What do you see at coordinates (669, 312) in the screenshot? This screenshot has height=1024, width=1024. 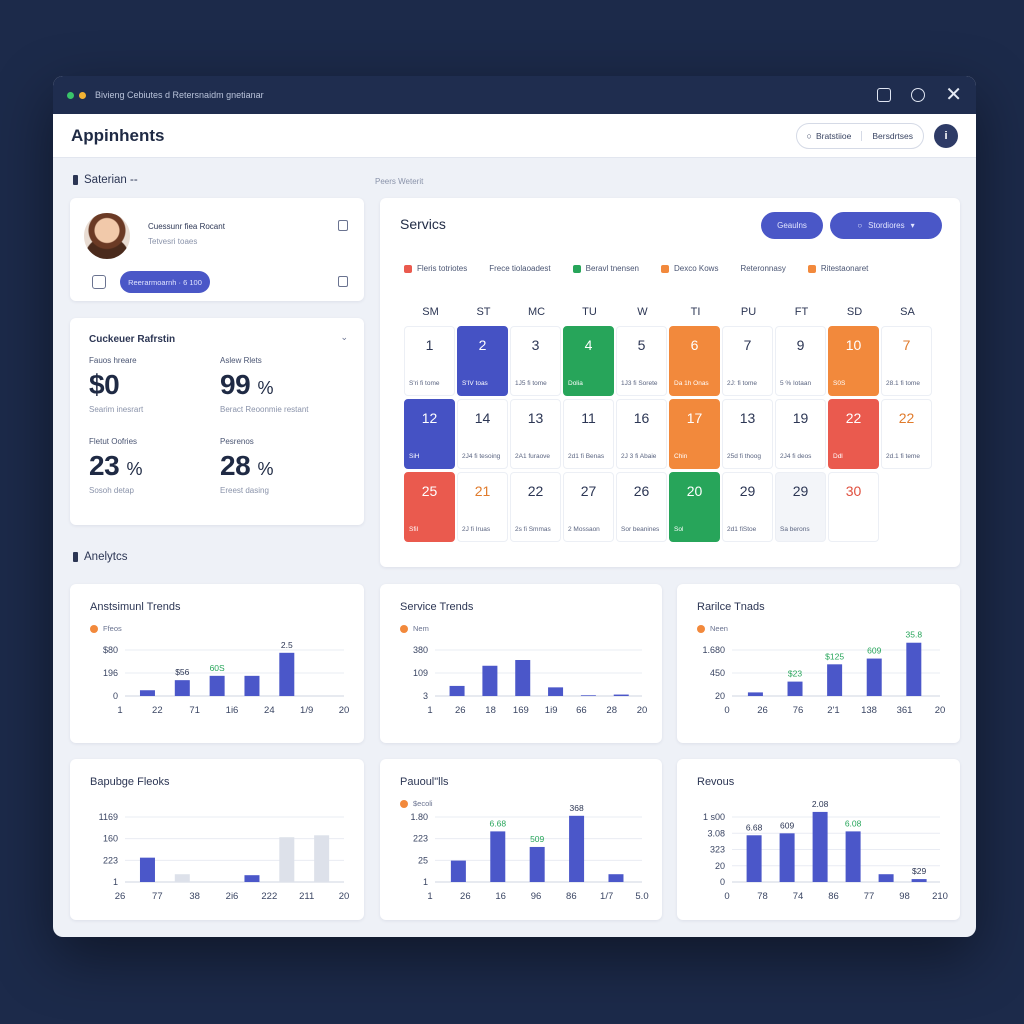 I see `calendar-weekdays: SM ST MC TU W TI PU FT SD SA` at bounding box center [669, 312].